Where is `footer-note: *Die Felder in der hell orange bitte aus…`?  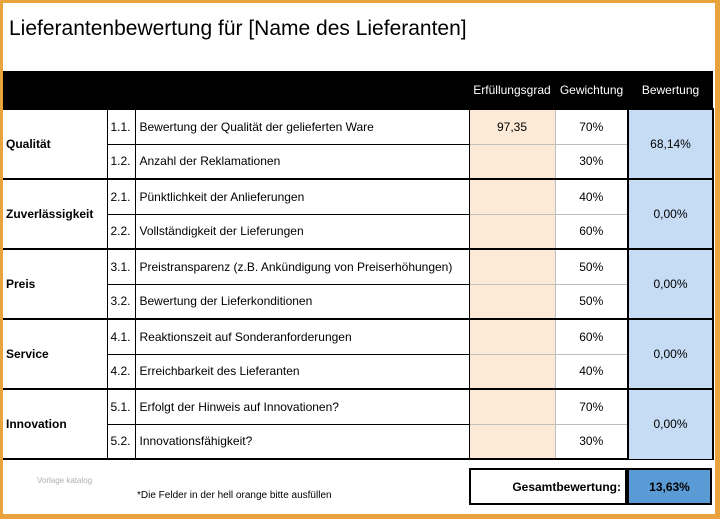 footer-note: *Die Felder in der hell orange bitte aus… is located at coordinates (234, 495).